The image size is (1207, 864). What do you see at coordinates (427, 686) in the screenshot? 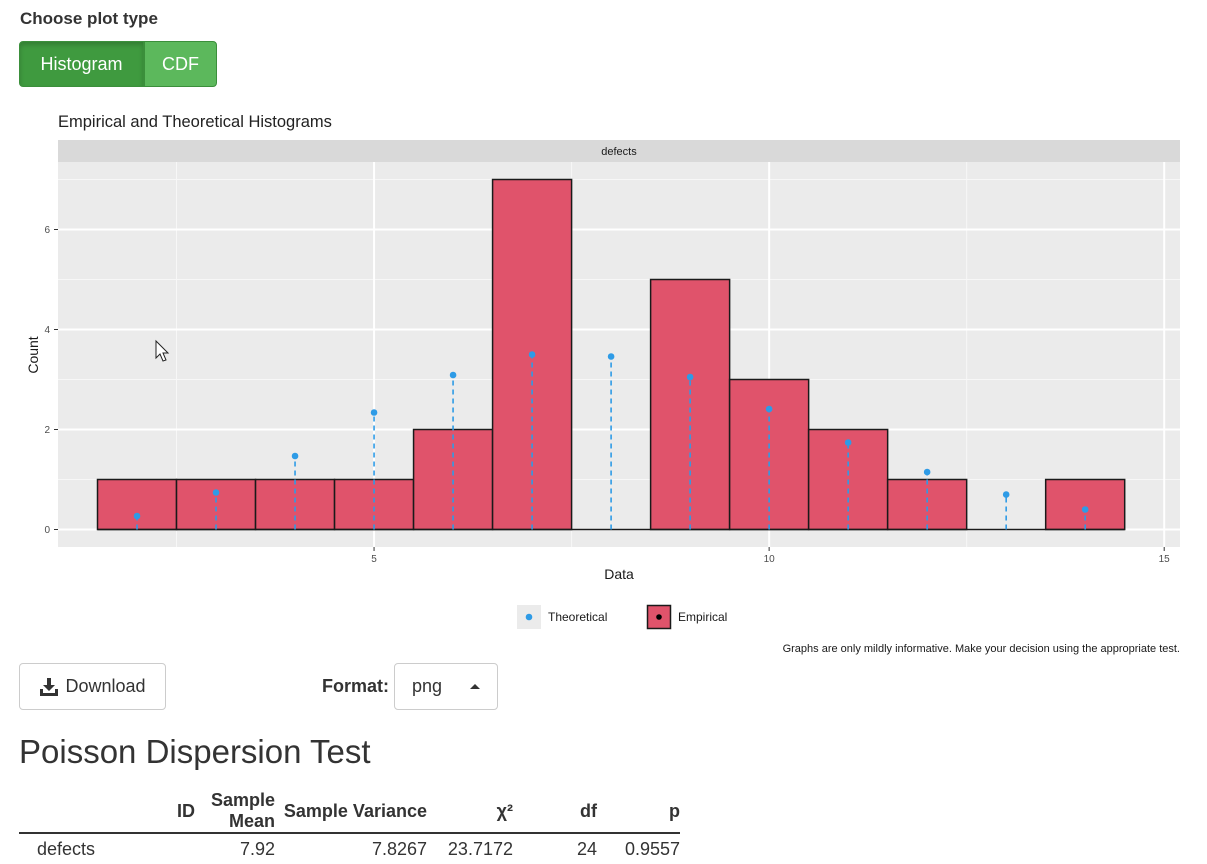
I see `format-value: png` at bounding box center [427, 686].